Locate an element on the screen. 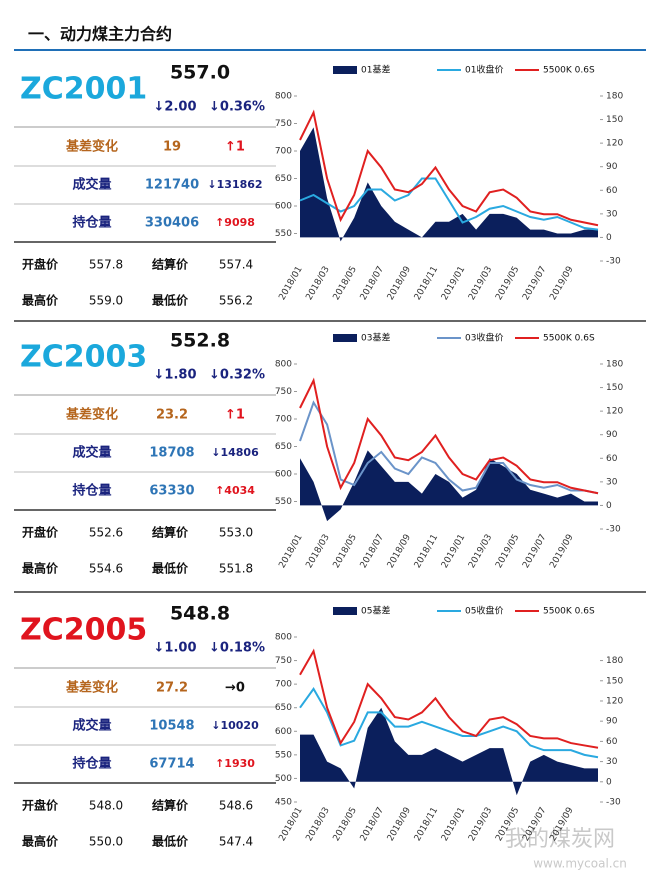  stat-label: 最低价 is located at coordinates (170, 300).